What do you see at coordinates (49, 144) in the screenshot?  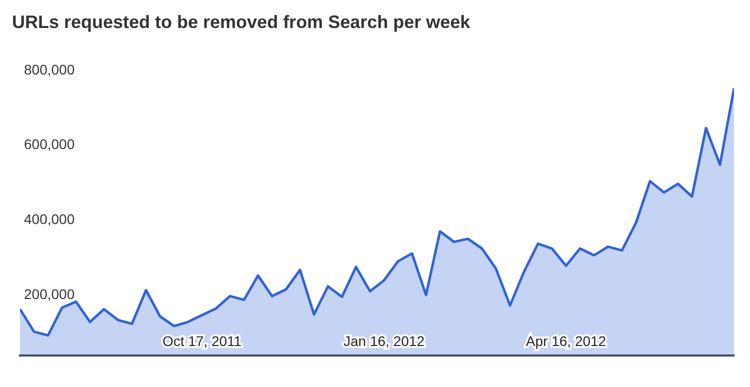 I see `y-tick-label: 600,000` at bounding box center [49, 144].